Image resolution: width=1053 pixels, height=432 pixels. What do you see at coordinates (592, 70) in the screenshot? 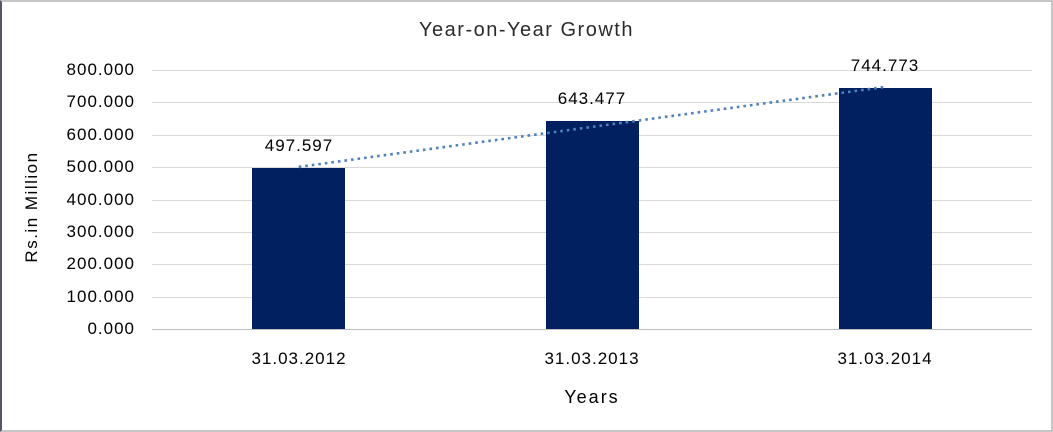
I see `y-gridline` at bounding box center [592, 70].